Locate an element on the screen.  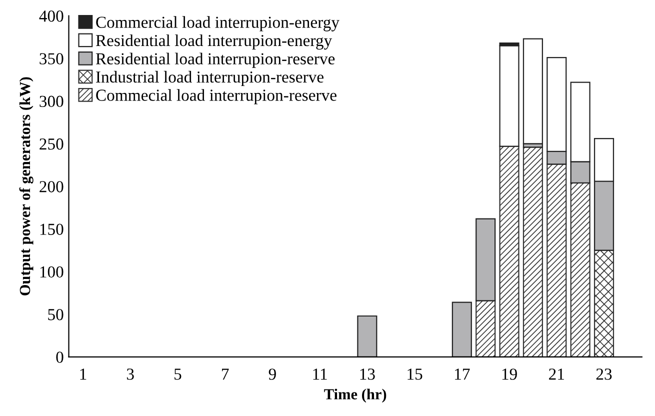
y-axis-title: Output power of generators (kW) is located at coordinates (26, 186).